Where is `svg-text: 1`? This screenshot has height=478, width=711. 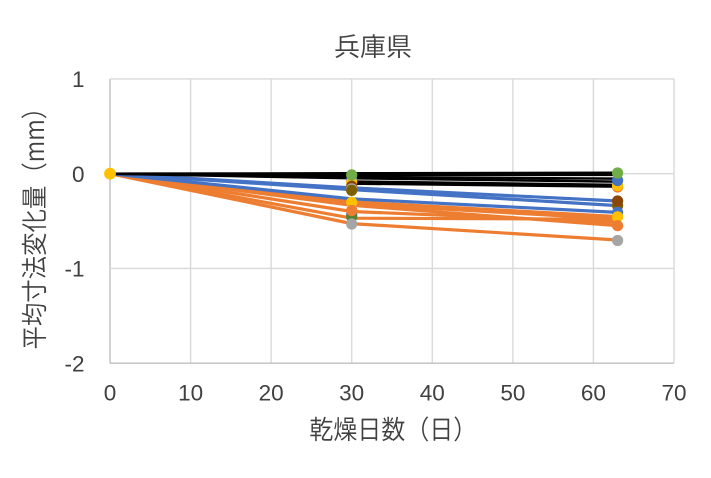 svg-text: 1 is located at coordinates (78, 79).